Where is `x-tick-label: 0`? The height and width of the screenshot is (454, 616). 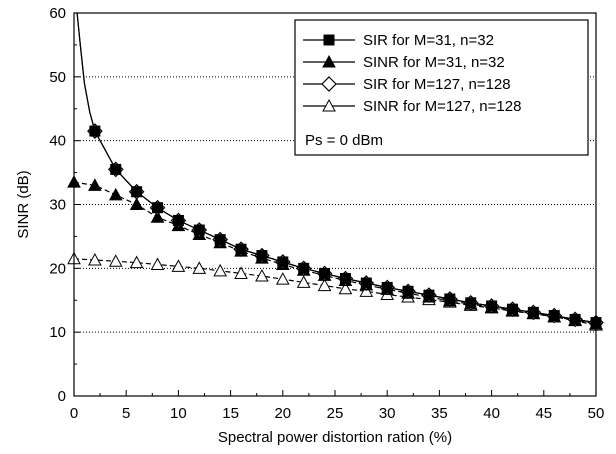
x-tick-label: 0 is located at coordinates (74, 413).